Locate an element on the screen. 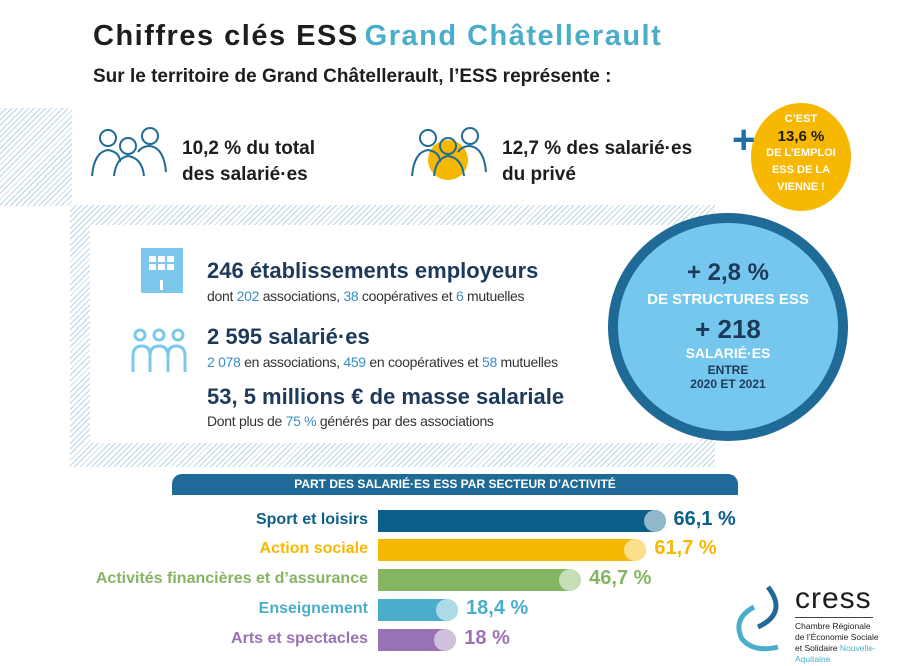 The image size is (904, 666). plus-icon: + is located at coordinates (744, 140).